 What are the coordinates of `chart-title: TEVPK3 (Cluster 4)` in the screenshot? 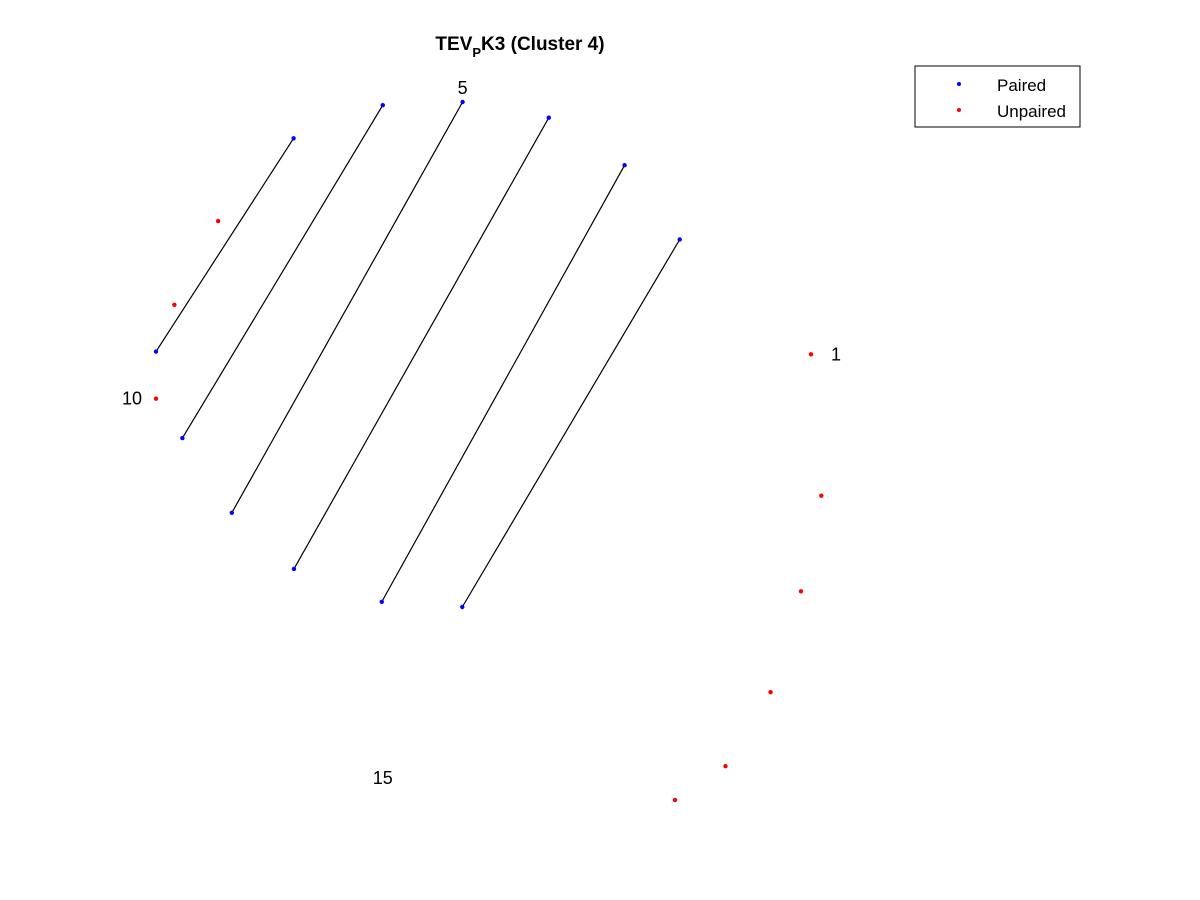 It's located at (519, 47).